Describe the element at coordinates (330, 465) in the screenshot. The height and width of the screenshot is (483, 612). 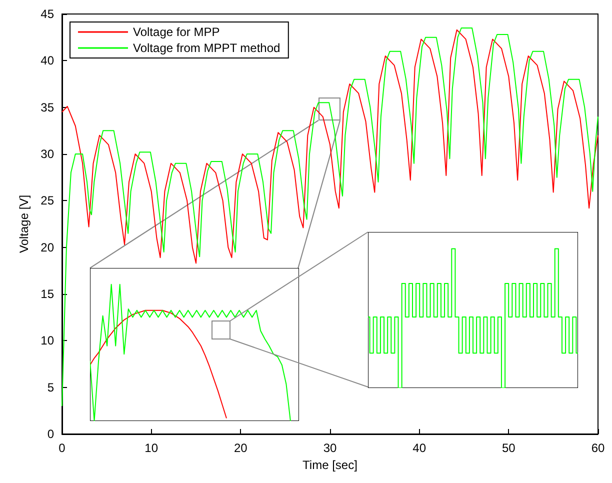
I see `x-axis-title: Time [sec]` at that location.